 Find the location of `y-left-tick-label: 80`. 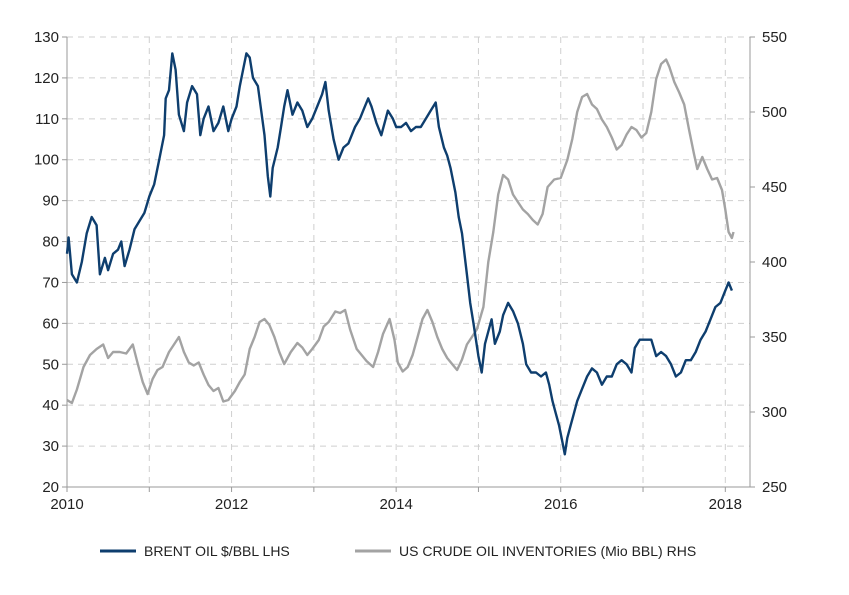

y-left-tick-label: 80 is located at coordinates (50, 242).